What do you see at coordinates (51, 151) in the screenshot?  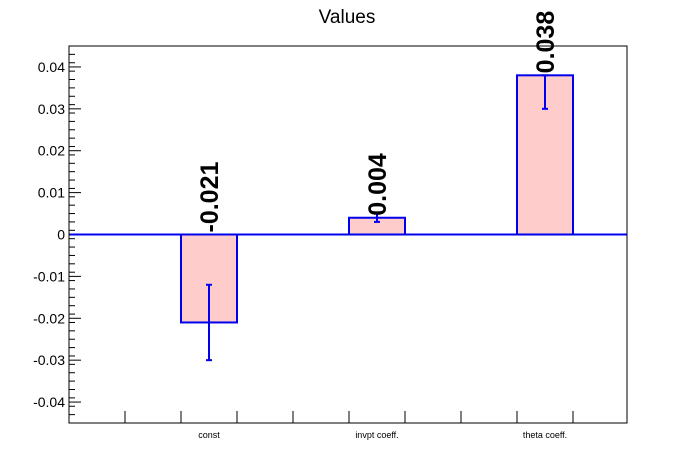 I see `y-tick-label: 0.02` at bounding box center [51, 151].